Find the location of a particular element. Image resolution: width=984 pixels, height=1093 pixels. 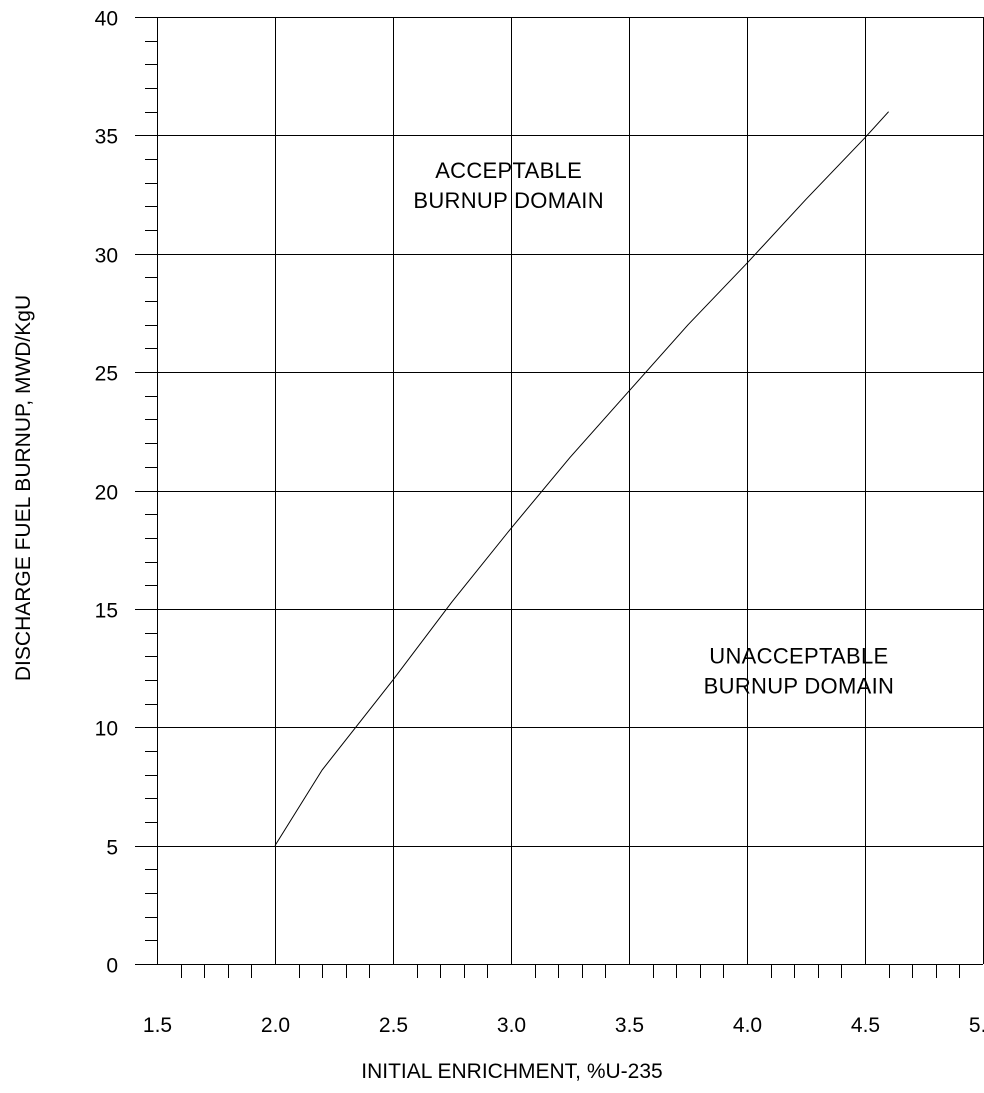

y-tick-label: 35 is located at coordinates (106, 137).